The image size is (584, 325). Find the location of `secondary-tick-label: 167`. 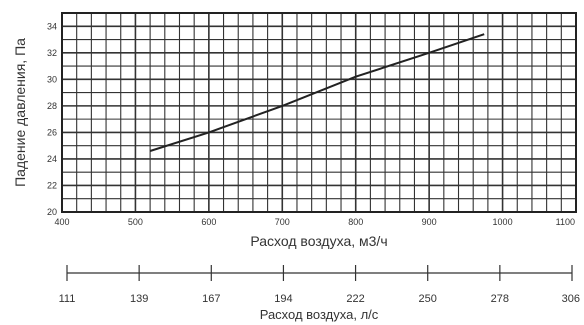

secondary-tick-label: 167 is located at coordinates (211, 299).